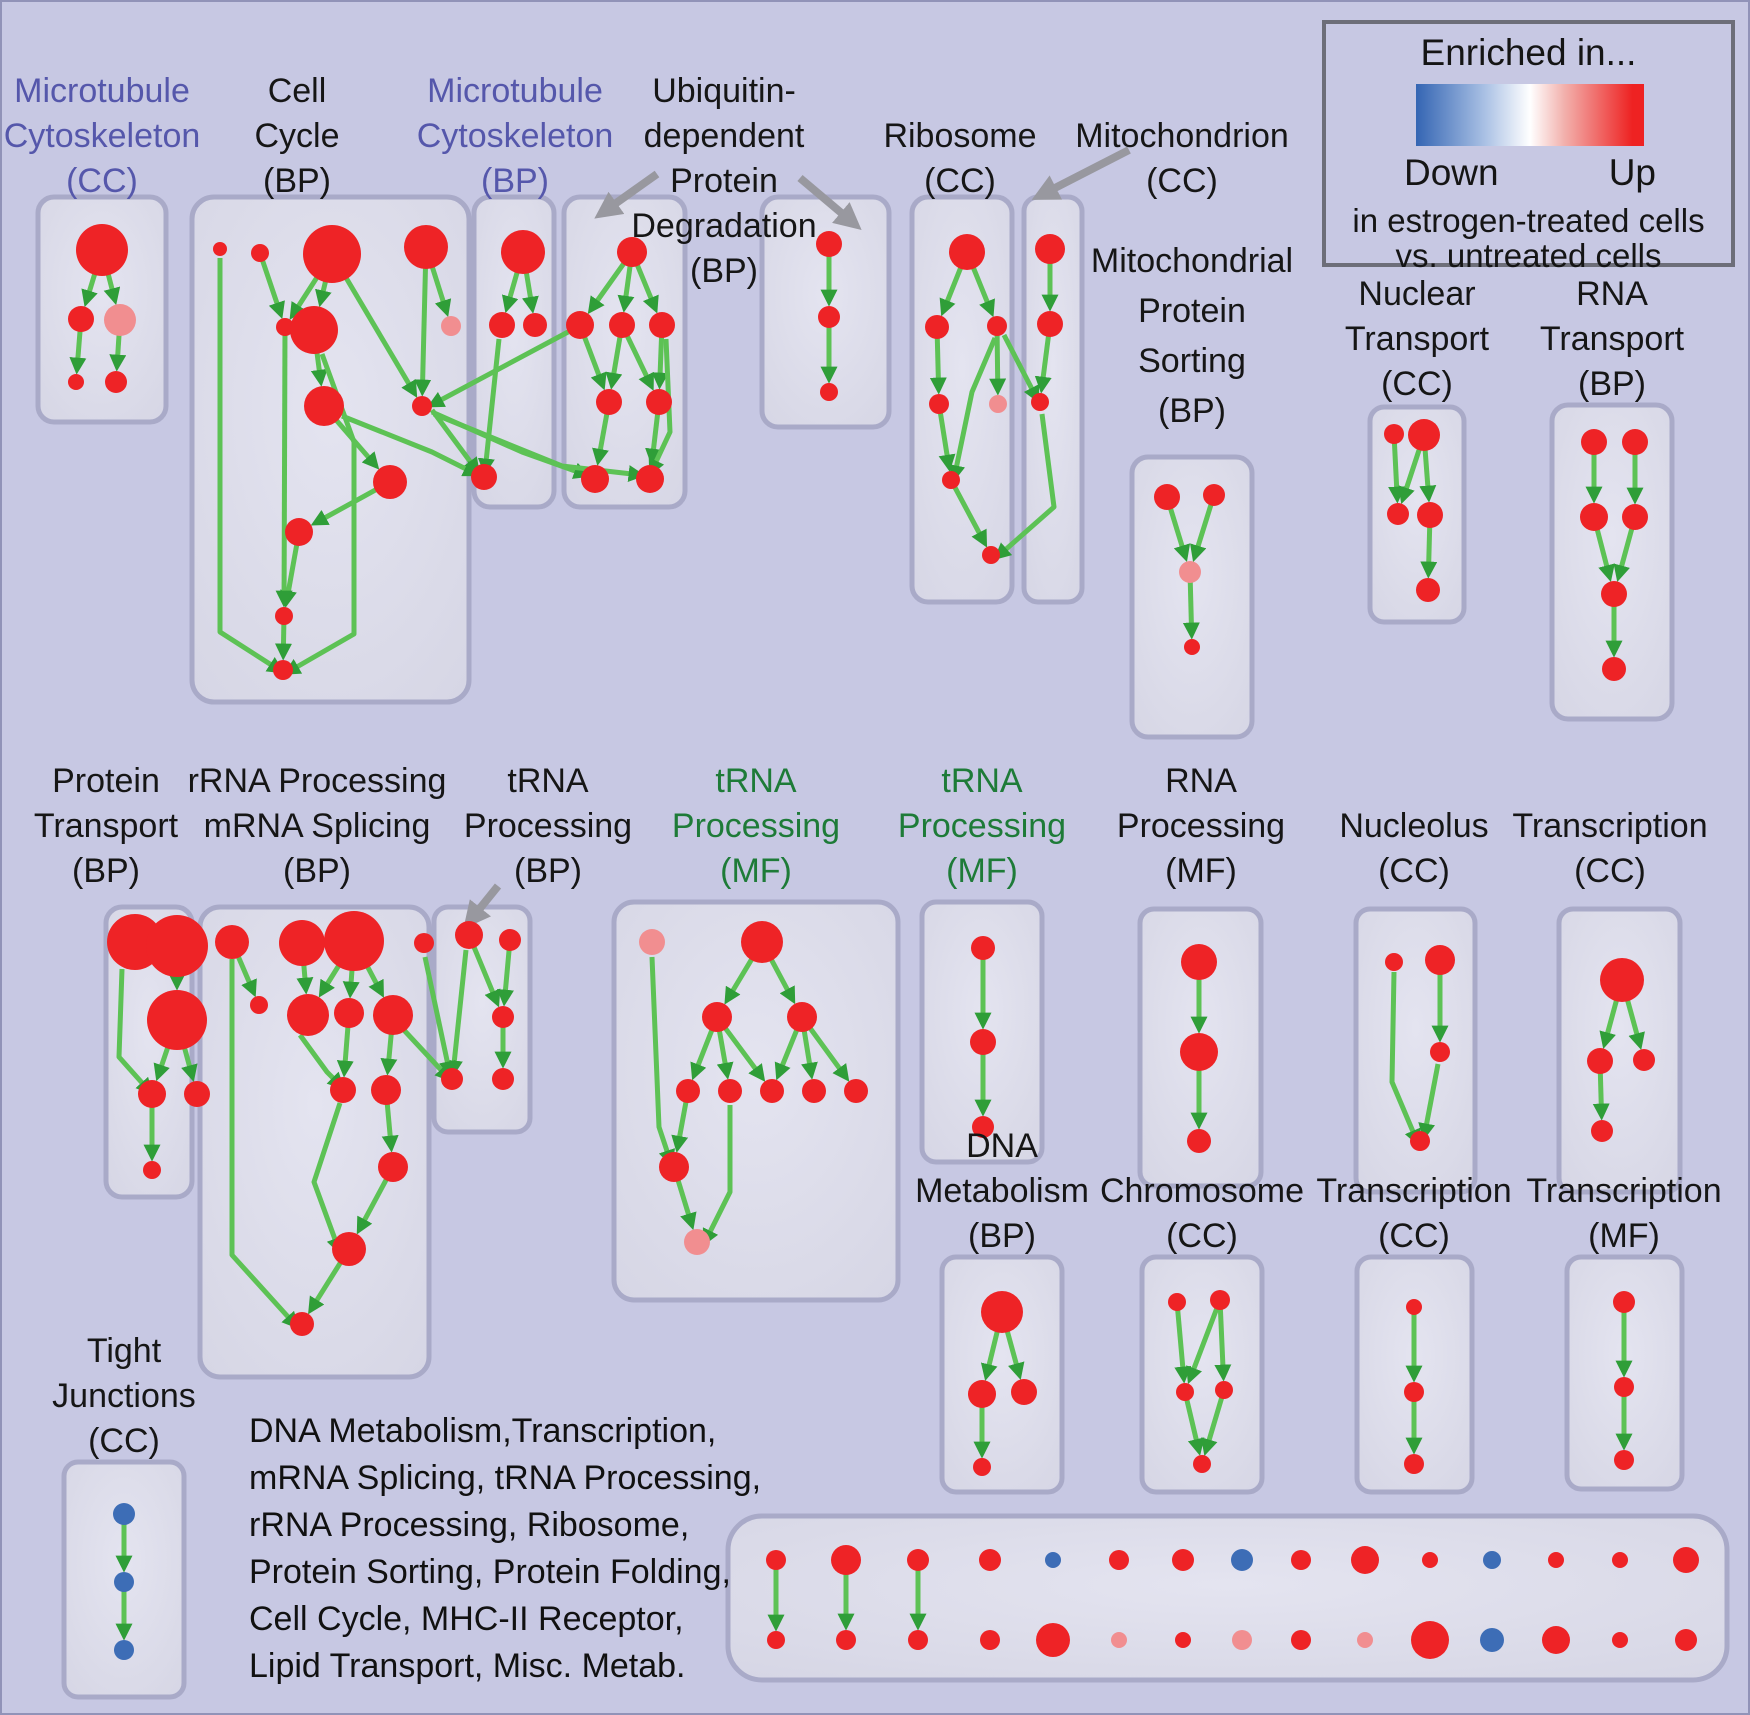 The height and width of the screenshot is (1715, 1750). Describe the element at coordinates (1179, 534) in the screenshot. I see `mitochondrial-protein-sorting-bp-edge` at that location.